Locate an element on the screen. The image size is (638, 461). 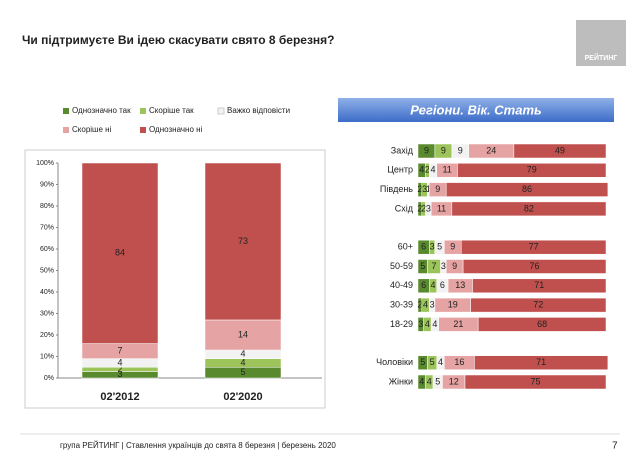
value-label: 13 is located at coordinates (460, 285).